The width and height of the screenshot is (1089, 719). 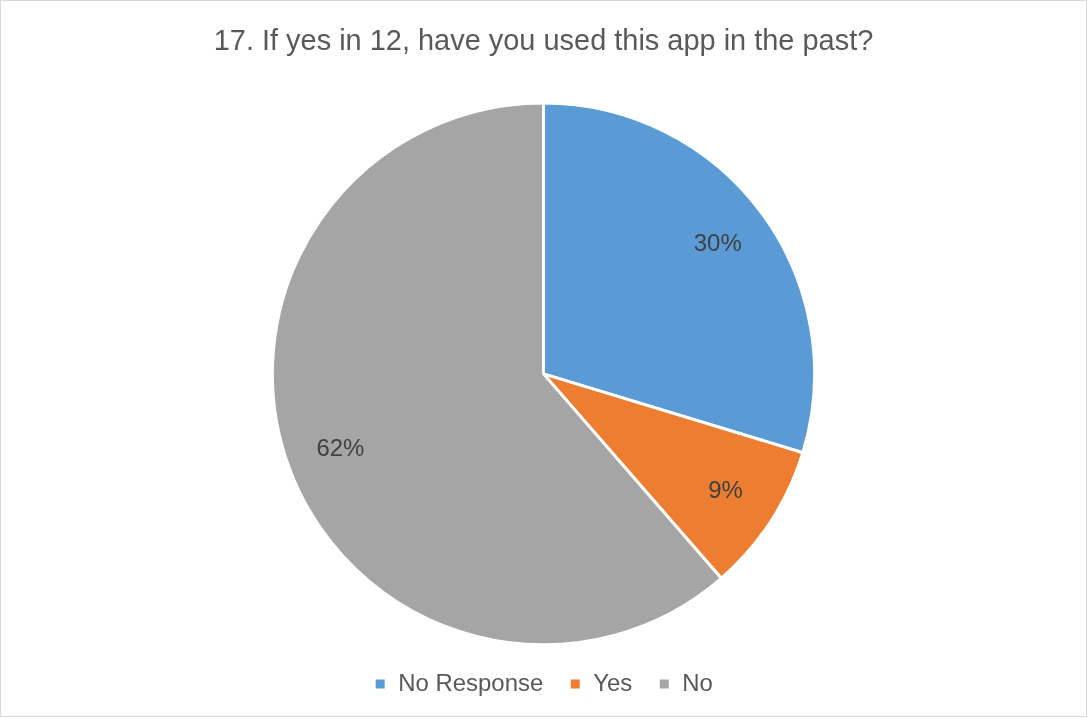 What do you see at coordinates (340, 448) in the screenshot?
I see `data-label: 62%` at bounding box center [340, 448].